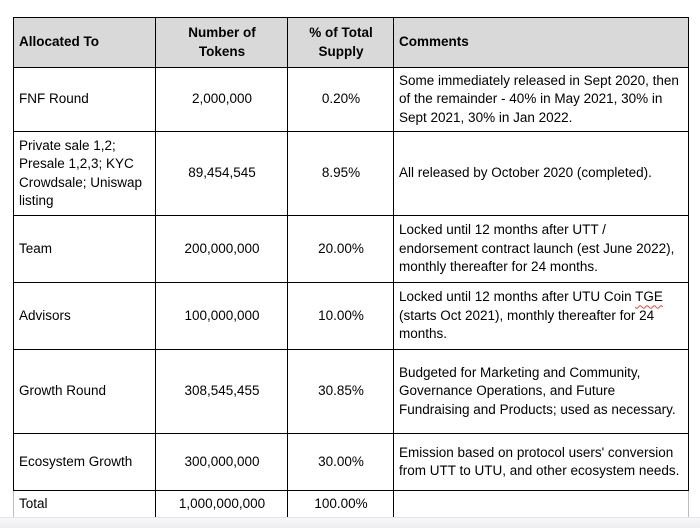  I want to click on column-header-1: Number of Tokens, so click(221, 42).